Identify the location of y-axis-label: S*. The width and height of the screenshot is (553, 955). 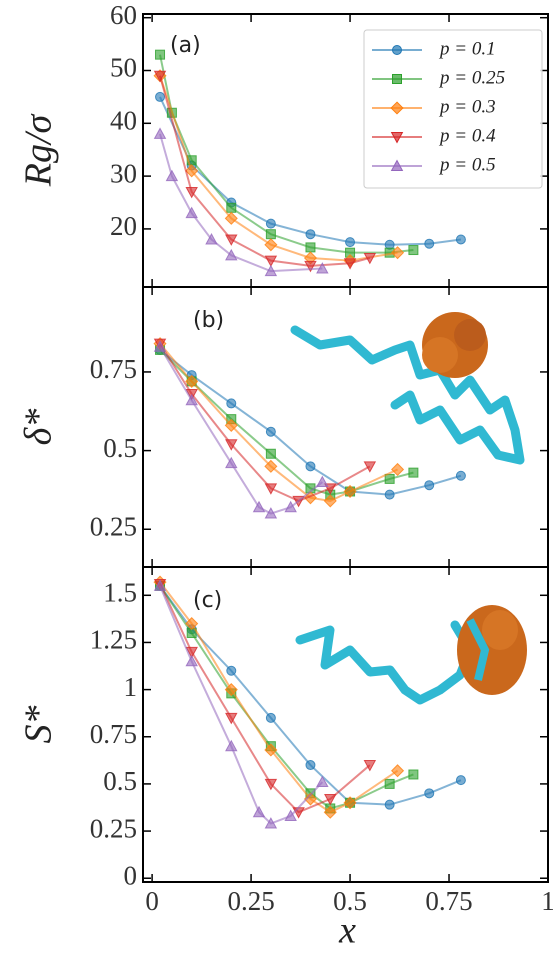
(39, 725).